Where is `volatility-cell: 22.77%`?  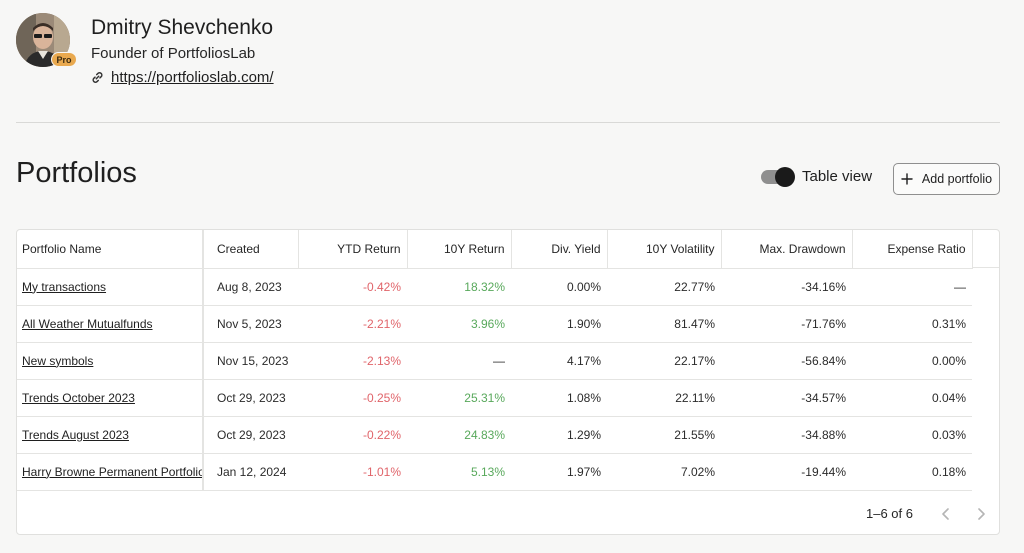 volatility-cell: 22.77% is located at coordinates (664, 287).